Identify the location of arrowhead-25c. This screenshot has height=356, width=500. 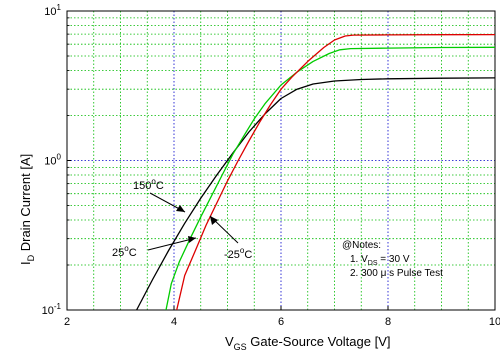
(192, 239).